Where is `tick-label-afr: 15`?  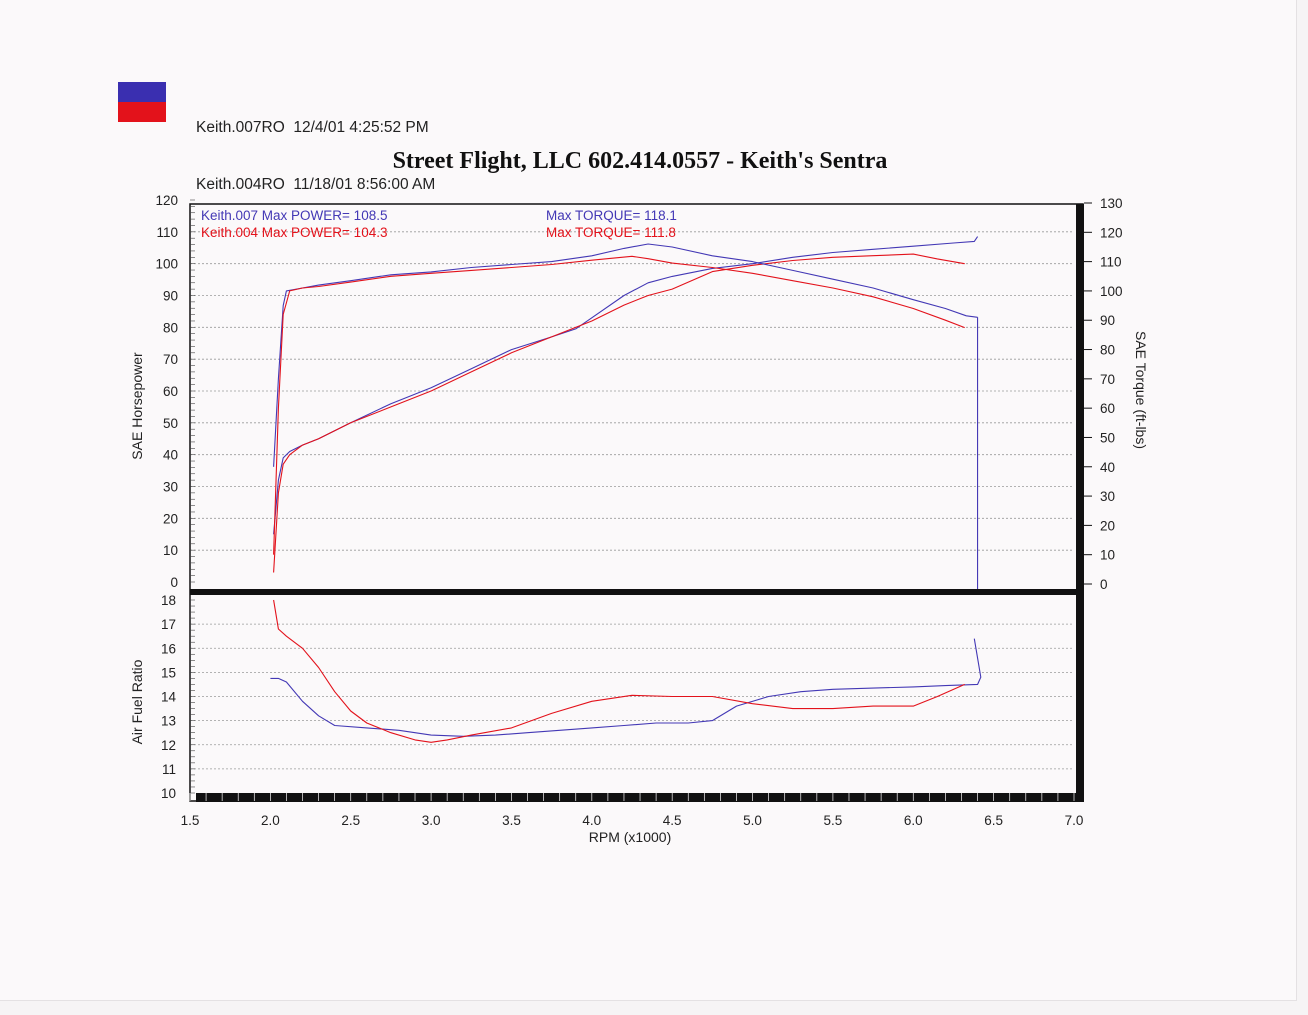 tick-label-afr: 15 is located at coordinates (168, 672).